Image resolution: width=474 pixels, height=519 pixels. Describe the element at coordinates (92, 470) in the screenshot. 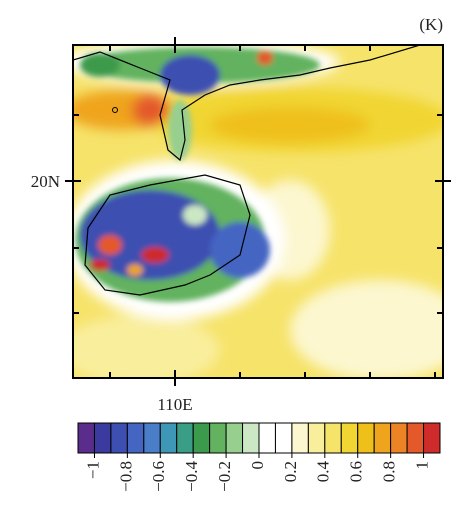

I see `colorbar-tick-label: −1` at that location.